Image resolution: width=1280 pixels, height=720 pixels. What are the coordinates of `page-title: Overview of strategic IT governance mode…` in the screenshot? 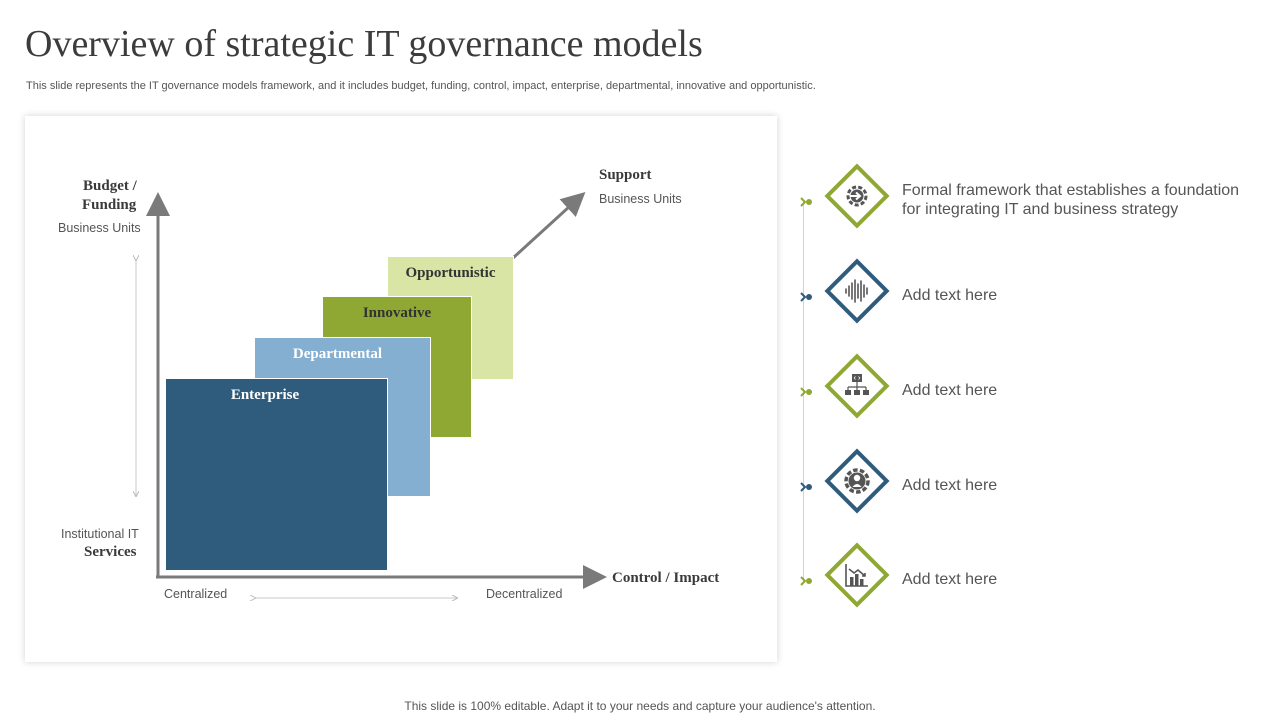 It's located at (364, 44).